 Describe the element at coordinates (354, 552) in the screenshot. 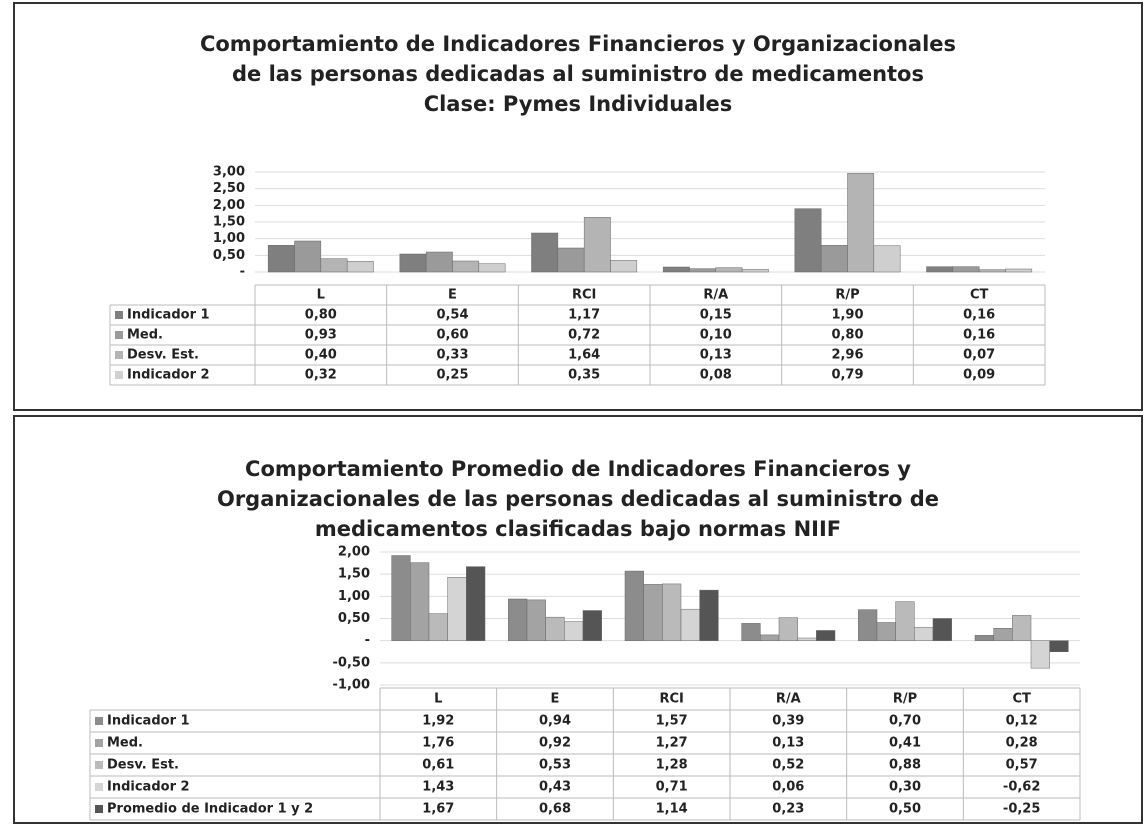

I see `y-tick-label: 2,00` at that location.